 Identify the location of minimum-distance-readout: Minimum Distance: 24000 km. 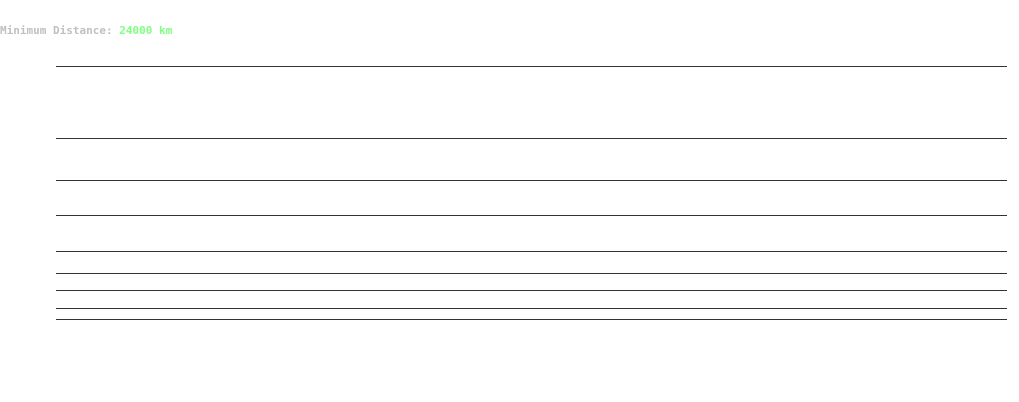
(86, 30).